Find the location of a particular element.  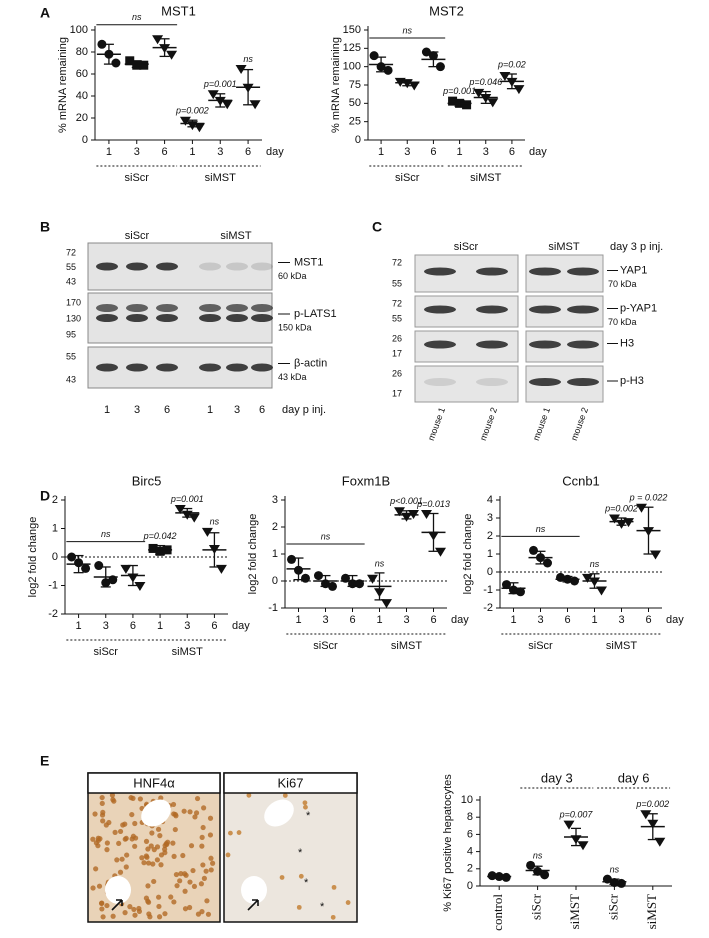

y-tick-label: -2 is located at coordinates (53, 614).